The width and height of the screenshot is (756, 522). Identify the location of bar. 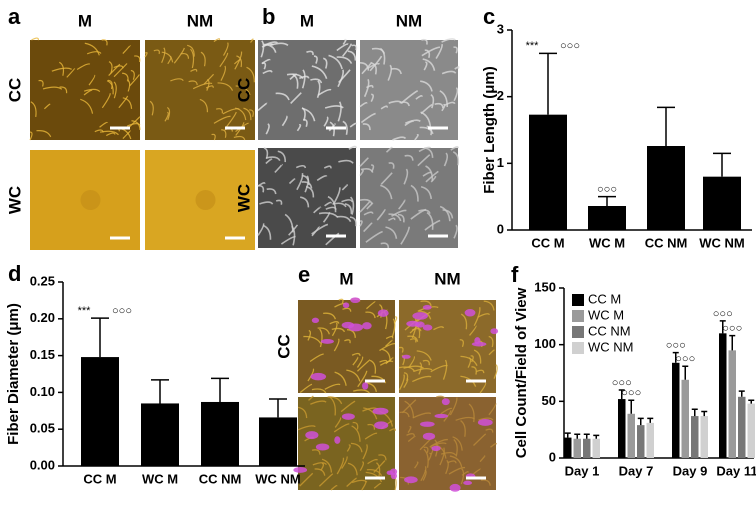
(685, 418).